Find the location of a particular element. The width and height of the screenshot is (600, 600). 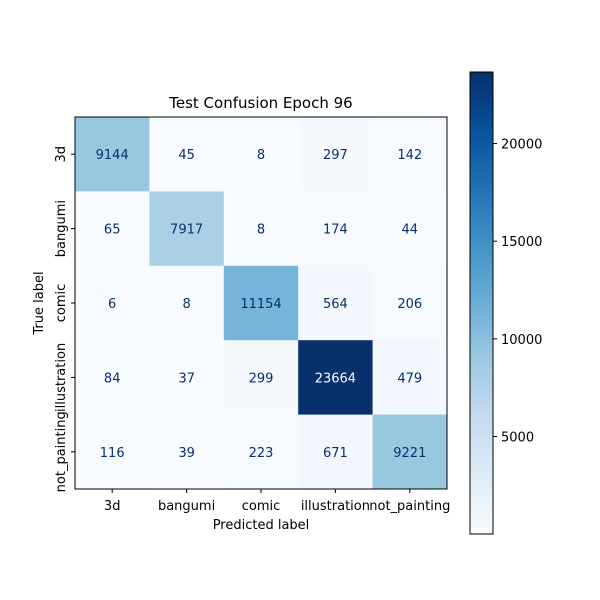

cell-value-label: 479 is located at coordinates (409, 378).